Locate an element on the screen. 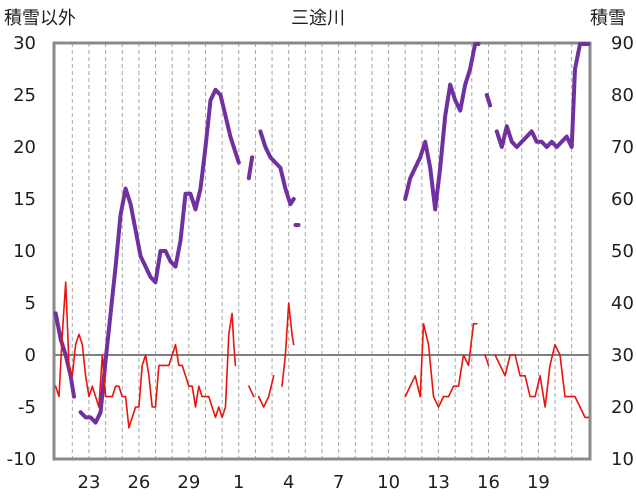 This screenshot has height=501, width=636. right-axis-ticks: 90 80 70 60 50 40 30 20 10 is located at coordinates (622, 251).